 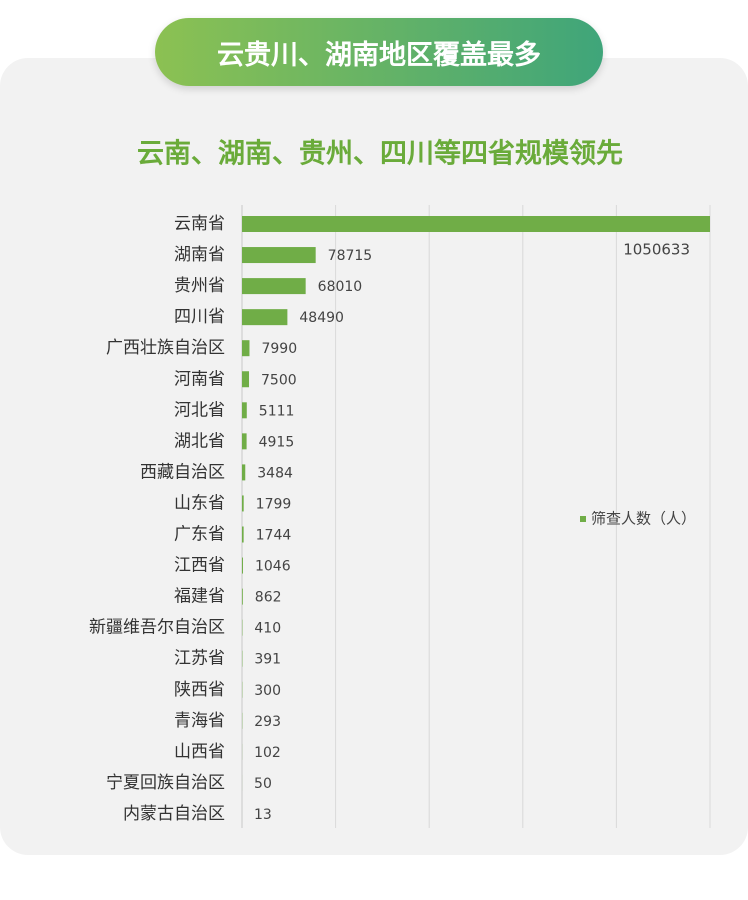 What do you see at coordinates (273, 567) in the screenshot?
I see `value-label: 1046` at bounding box center [273, 567].